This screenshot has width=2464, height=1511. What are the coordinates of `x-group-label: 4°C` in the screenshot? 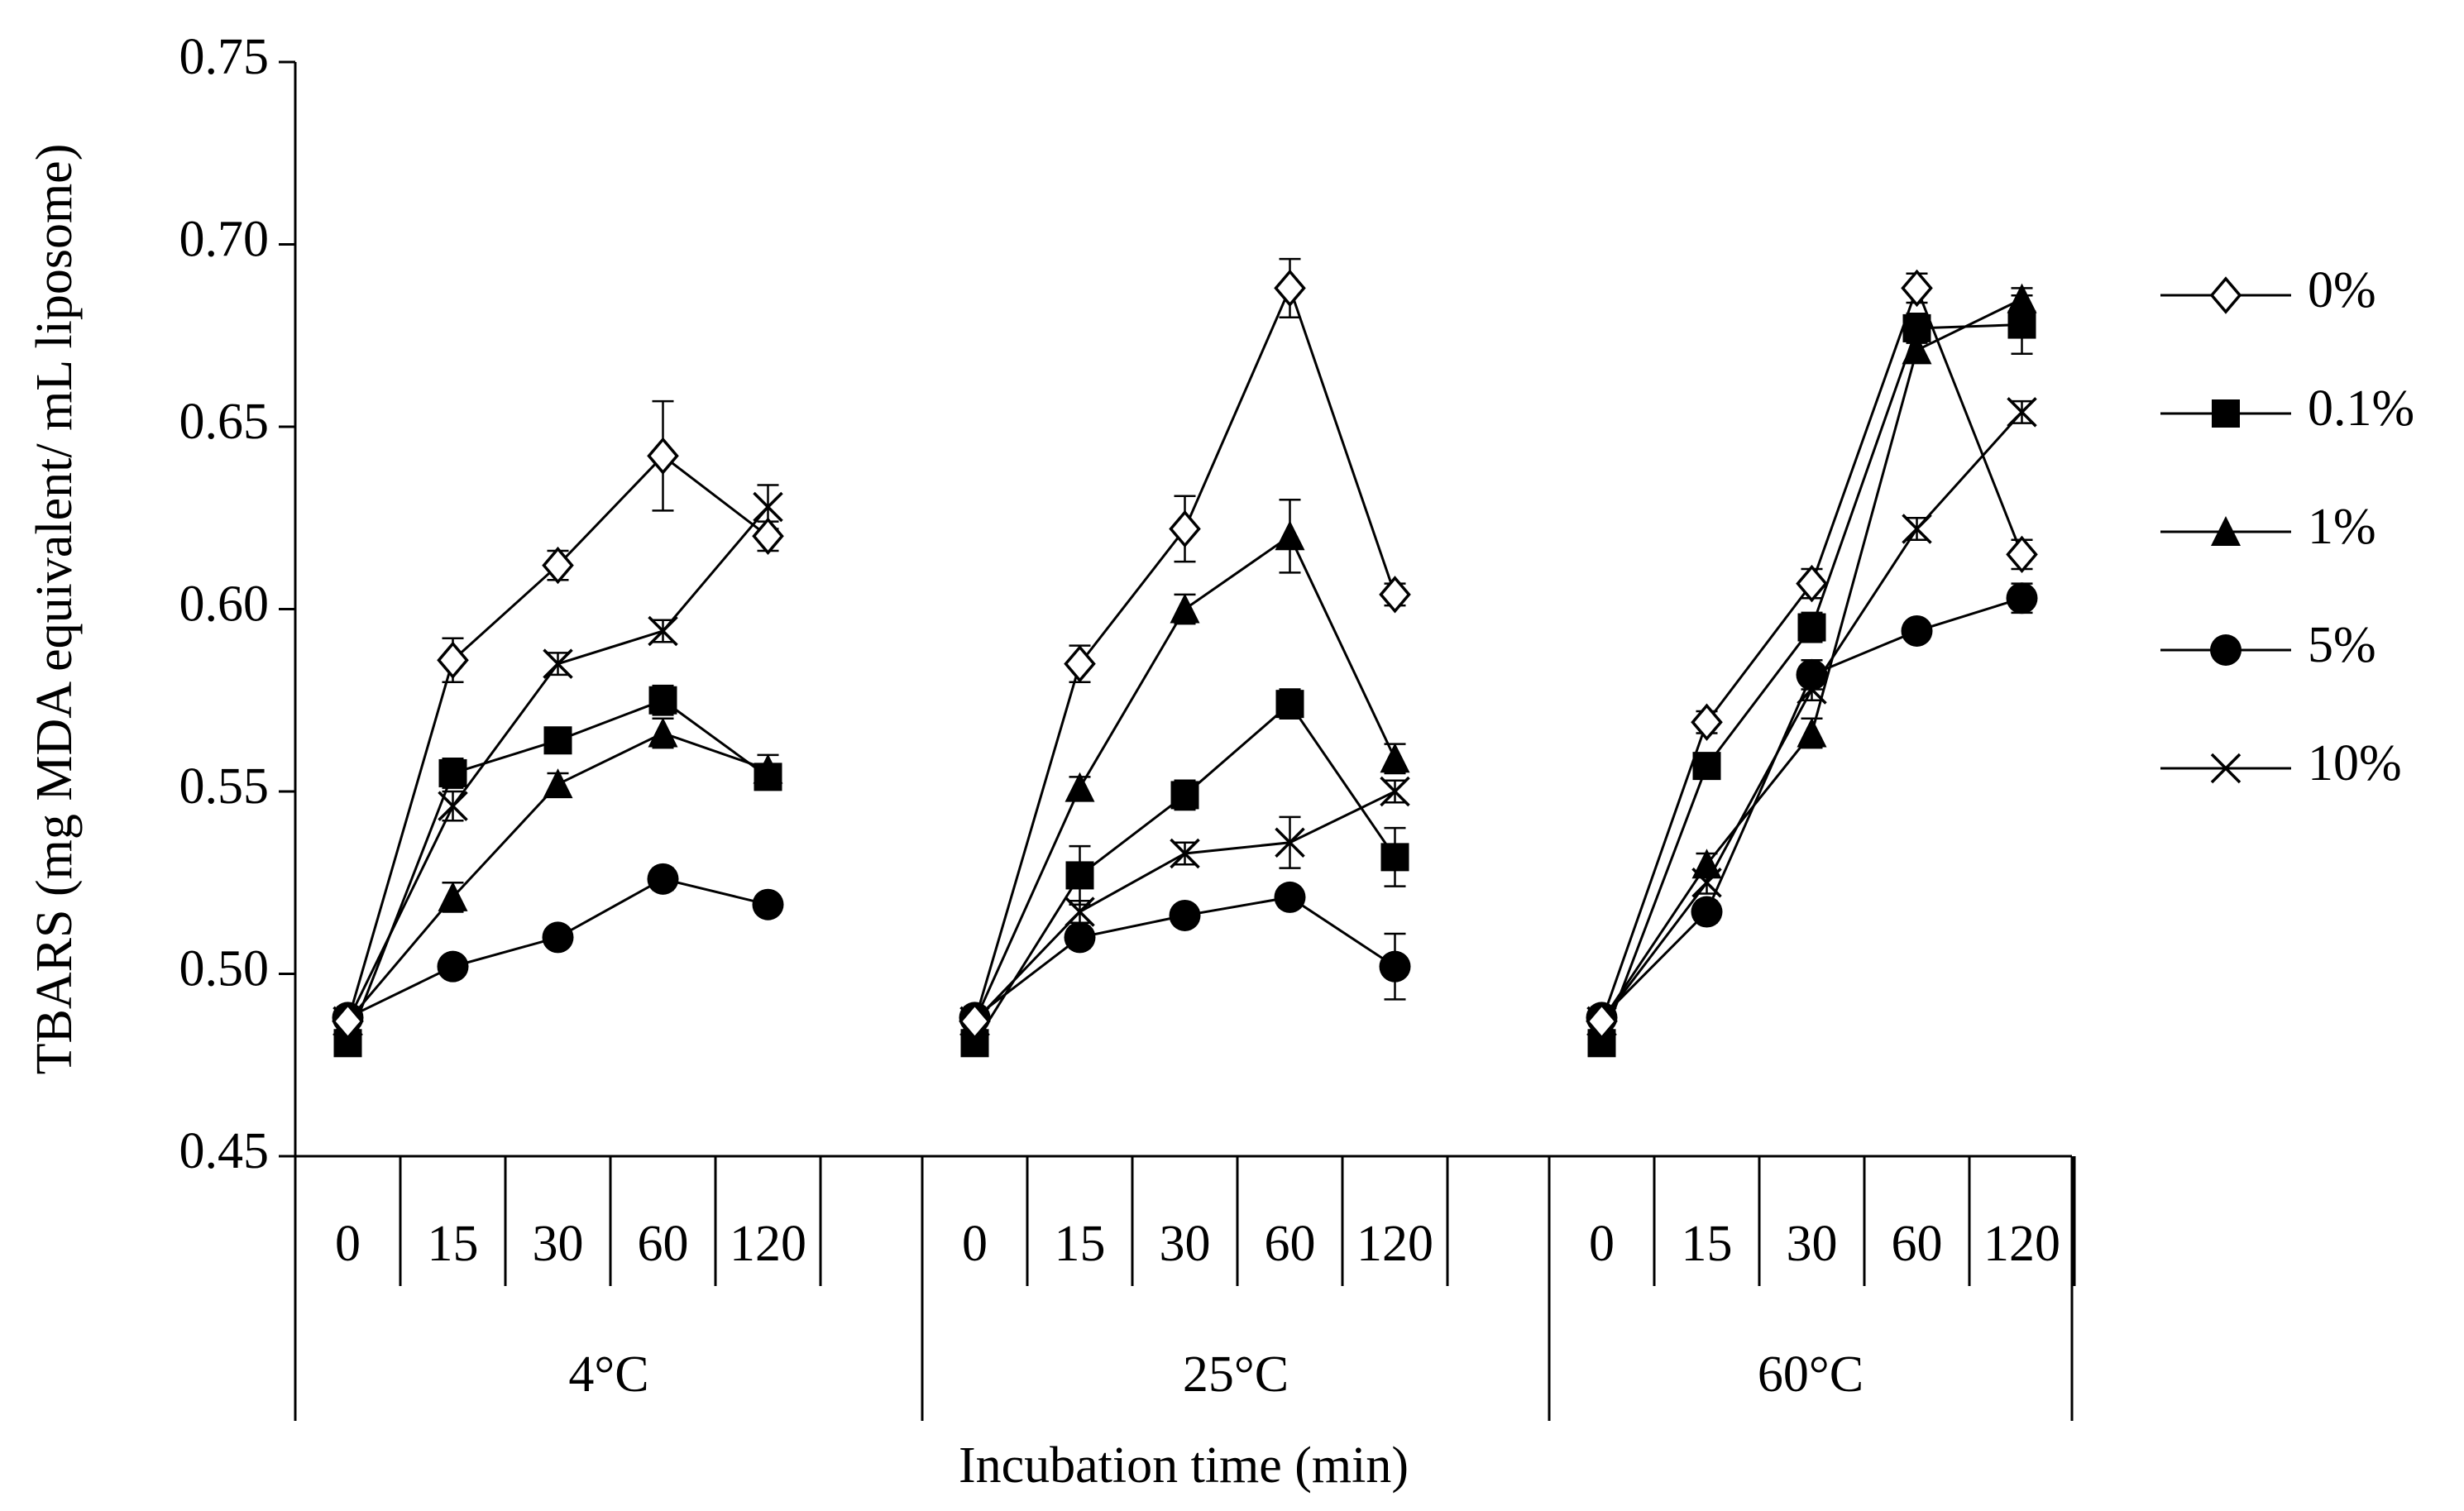 It's located at (608, 1374).